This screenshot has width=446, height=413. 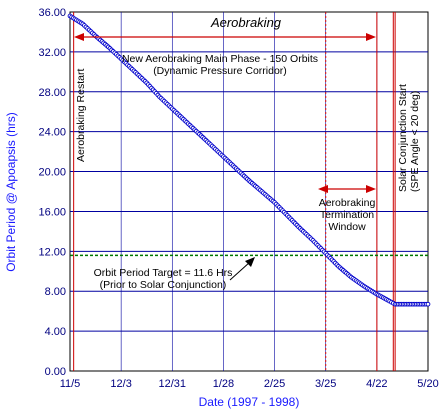 I want to click on termination-line-3: Window, so click(x=347, y=227).